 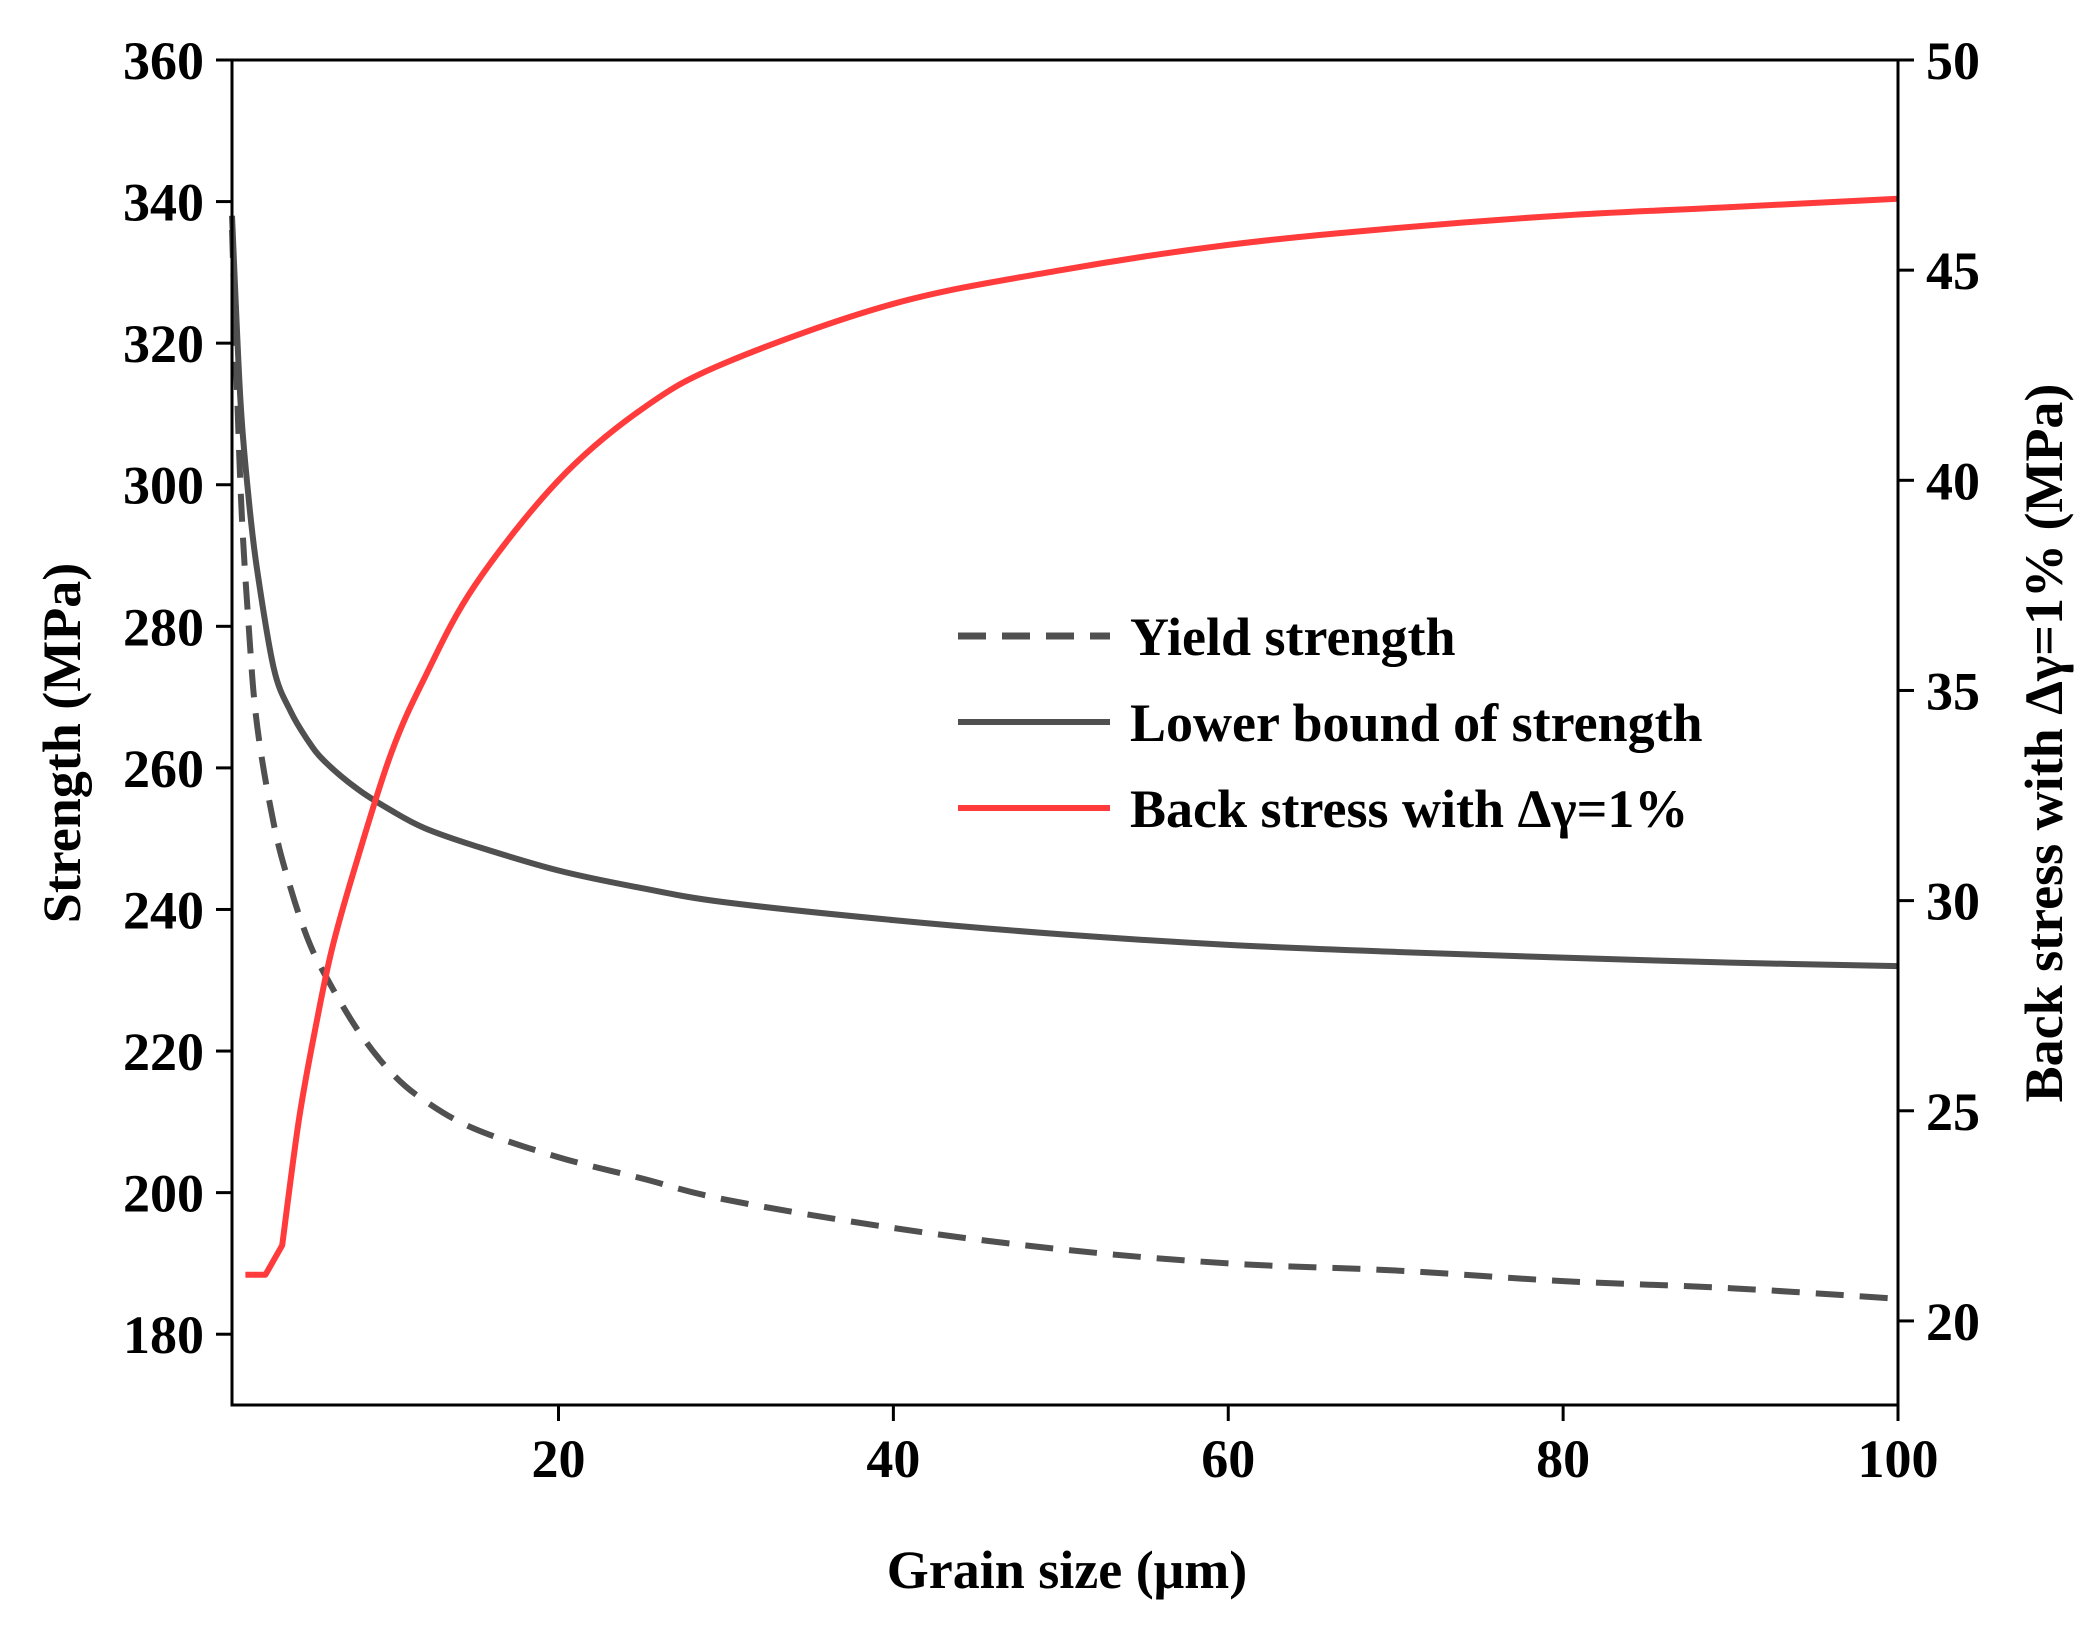 What do you see at coordinates (163, 203) in the screenshot?
I see `y-left-tick-label: 340` at bounding box center [163, 203].